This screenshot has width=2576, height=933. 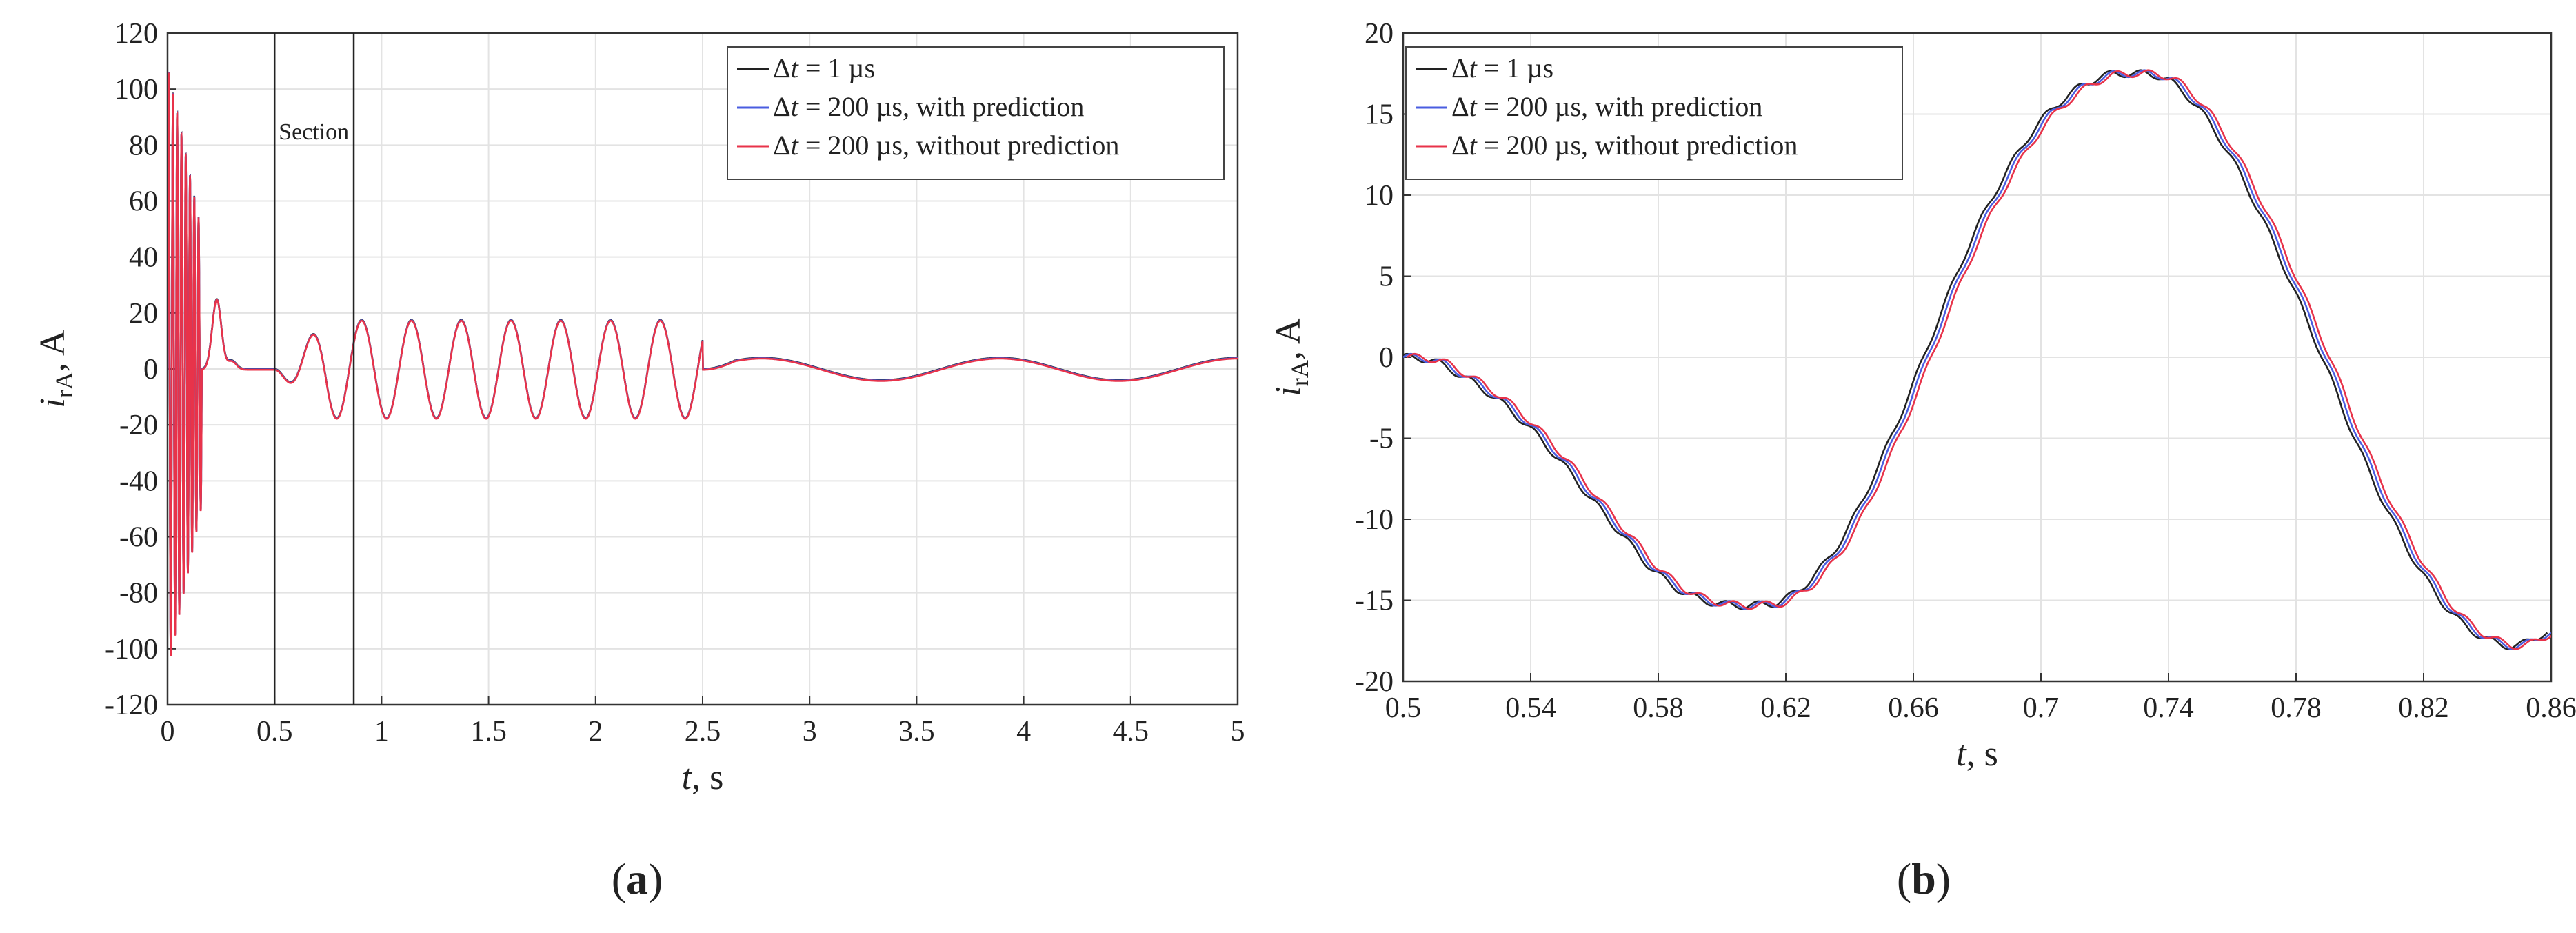 What do you see at coordinates (2423, 708) in the screenshot?
I see `x-tick-label: 0.82` at bounding box center [2423, 708].